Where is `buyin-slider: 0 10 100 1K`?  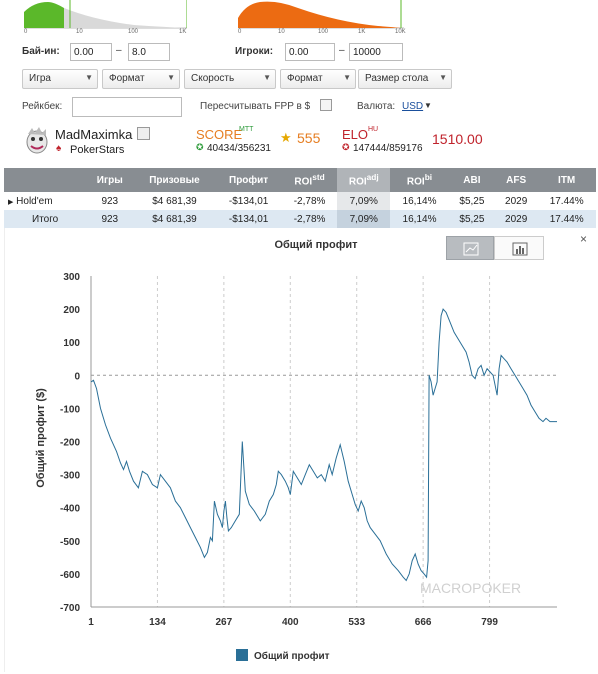
buyin-slider: 0 10 100 1K is located at coordinates (106, 19).